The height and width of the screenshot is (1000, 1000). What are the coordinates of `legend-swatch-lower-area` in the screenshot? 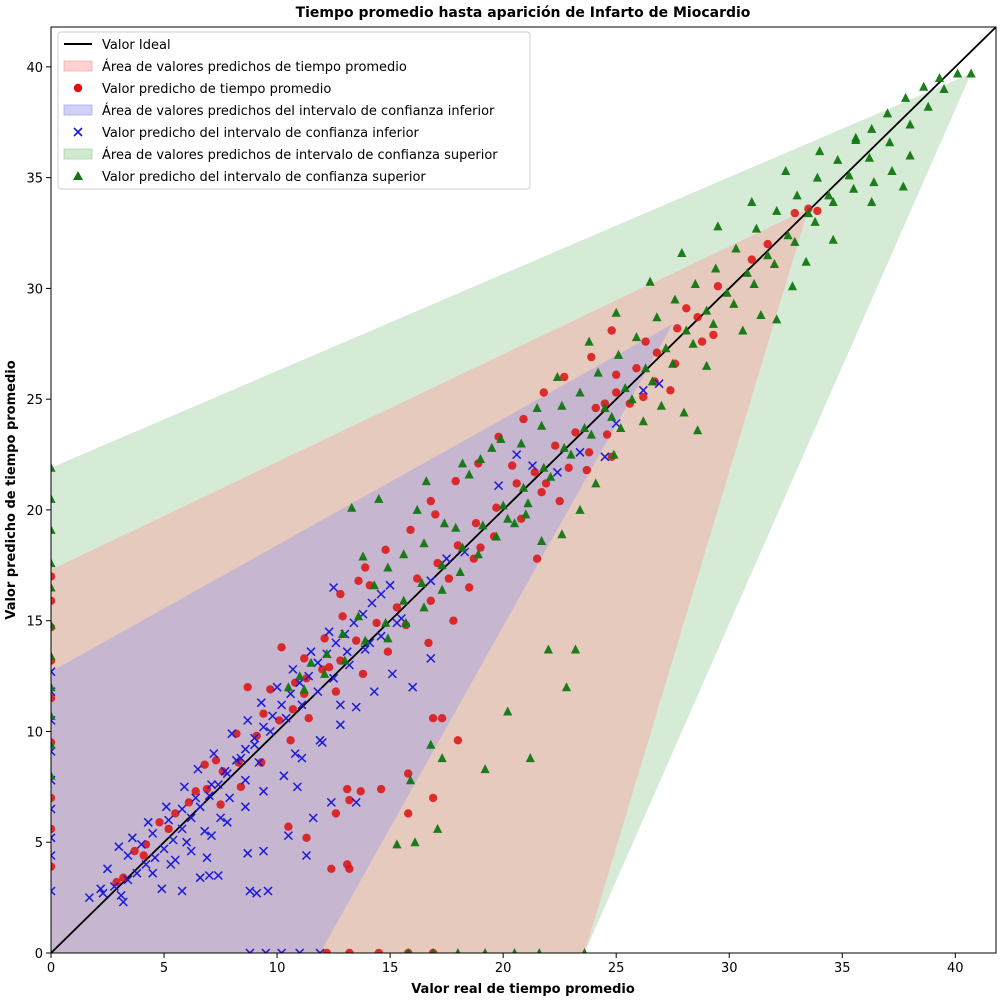 It's located at (78, 110).